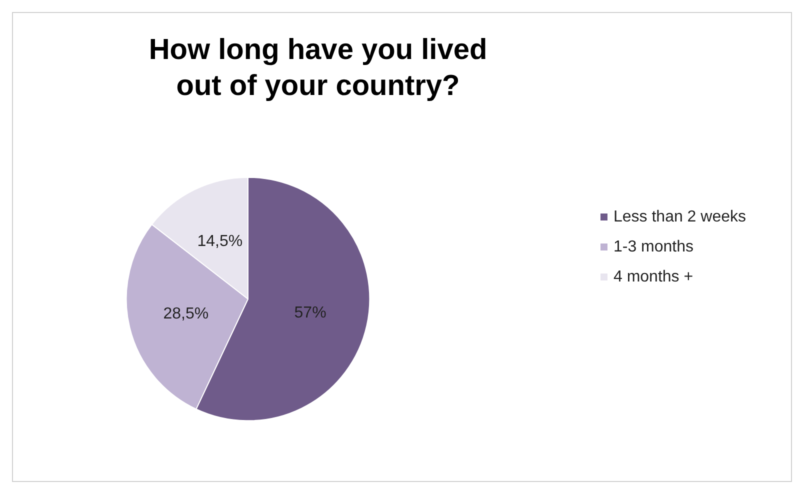 The image size is (805, 495). Describe the element at coordinates (653, 247) in the screenshot. I see `legend-label: 1-3 months` at that location.